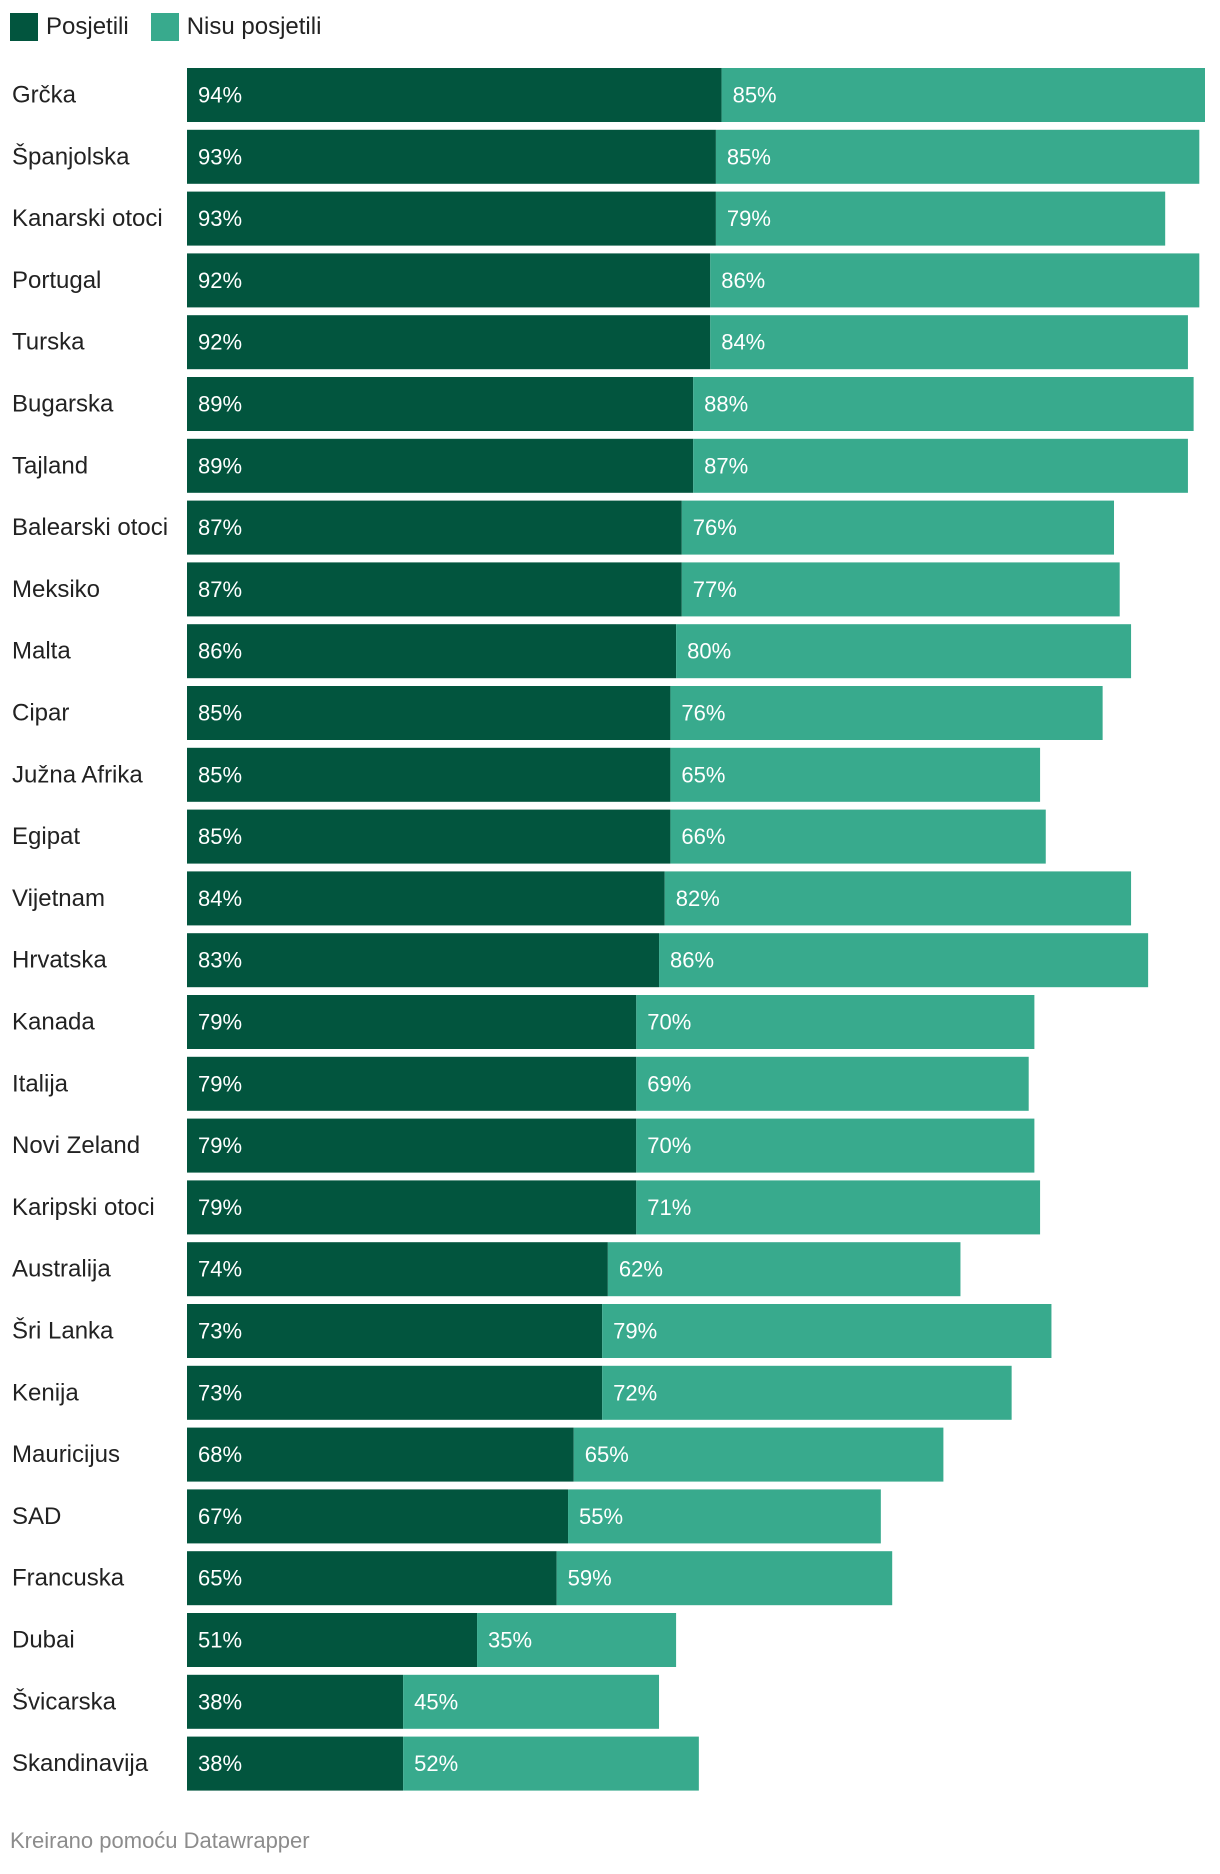  What do you see at coordinates (590, 1578) in the screenshot?
I see `value-label-not-visited: 59%` at bounding box center [590, 1578].